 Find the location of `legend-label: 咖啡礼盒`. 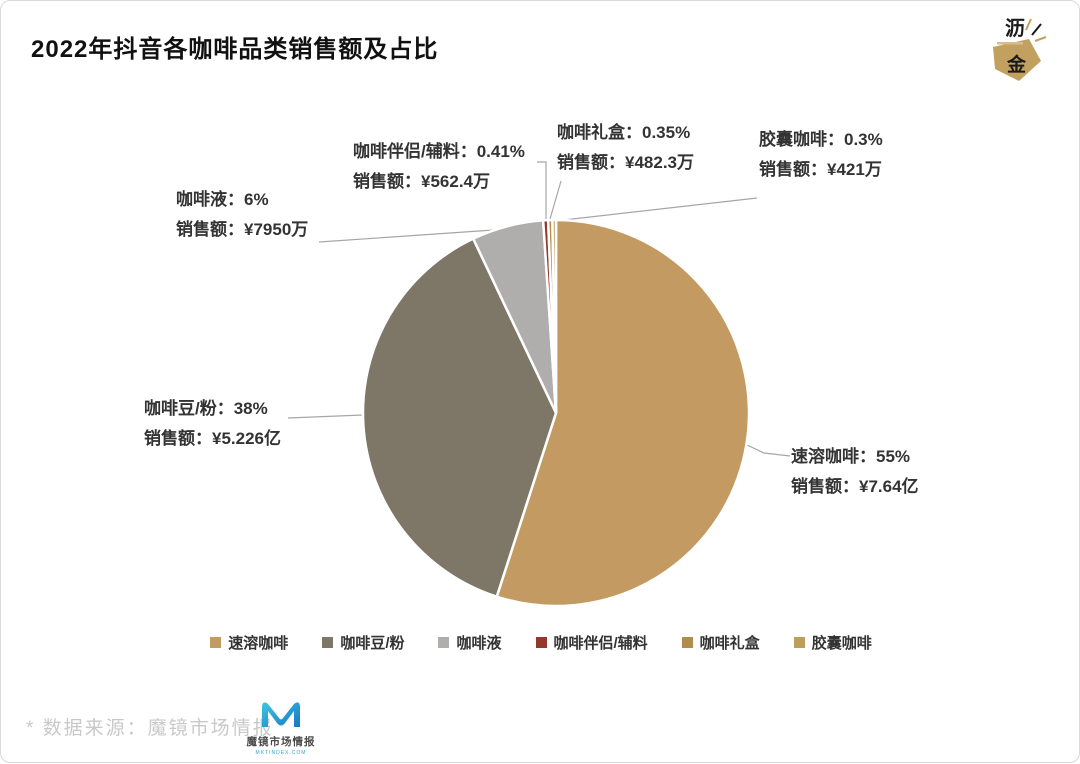

legend-label: 咖啡礼盒 is located at coordinates (729, 643).